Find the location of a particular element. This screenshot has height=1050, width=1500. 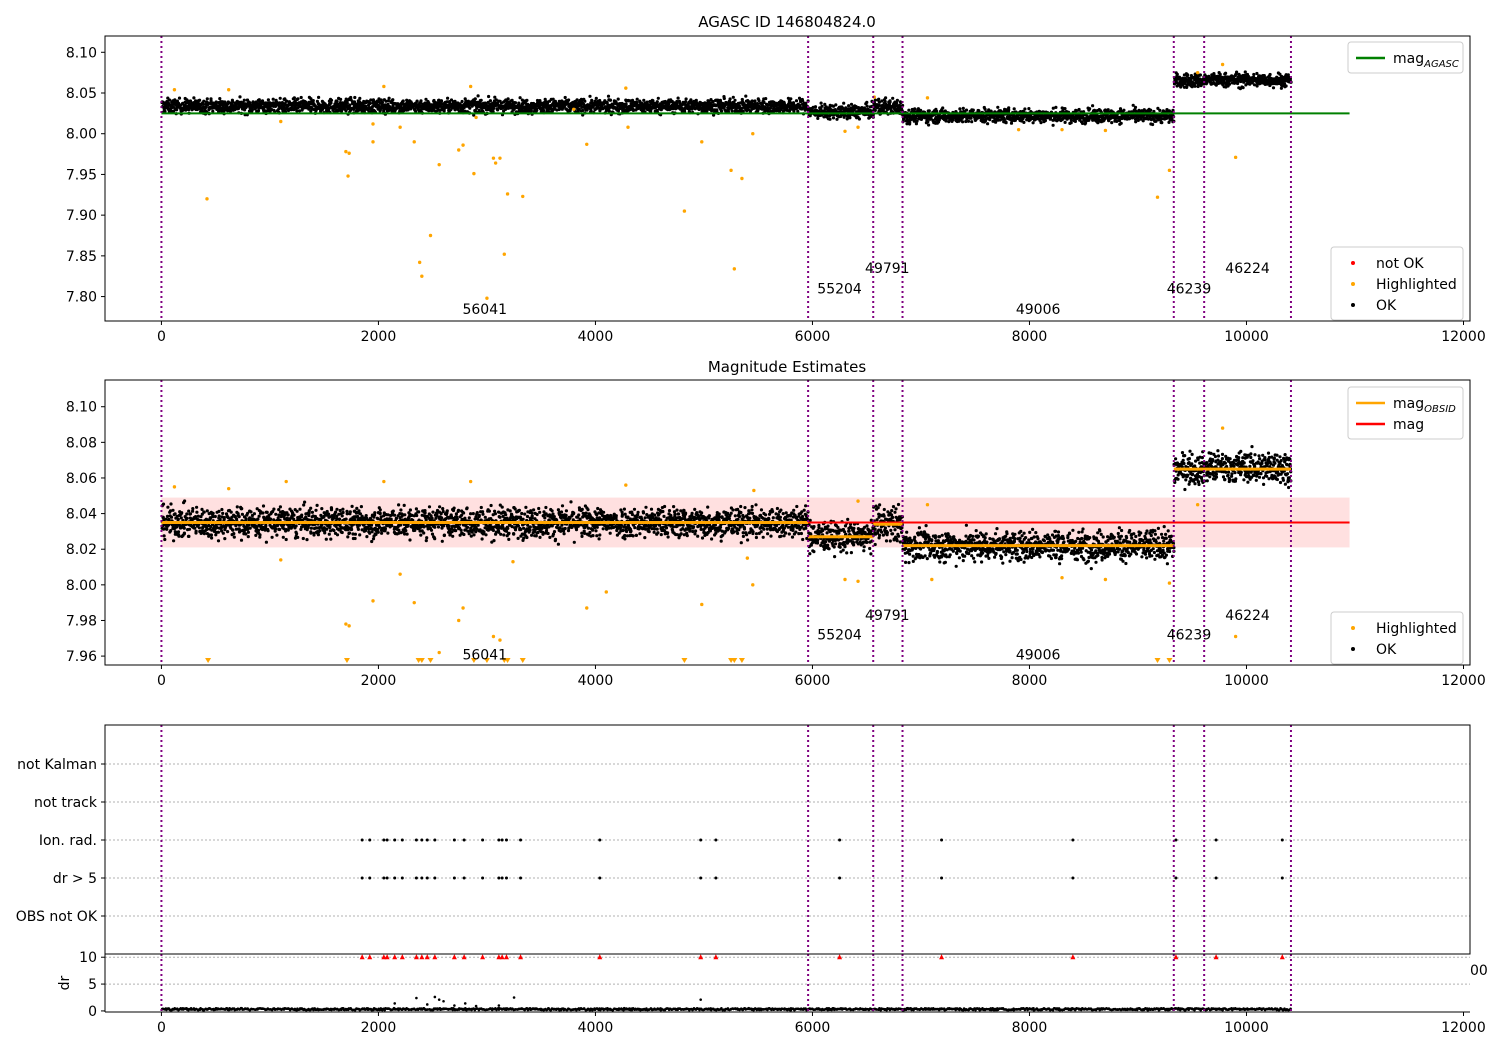

x-tick-label: 10000 is located at coordinates (1246, 337).